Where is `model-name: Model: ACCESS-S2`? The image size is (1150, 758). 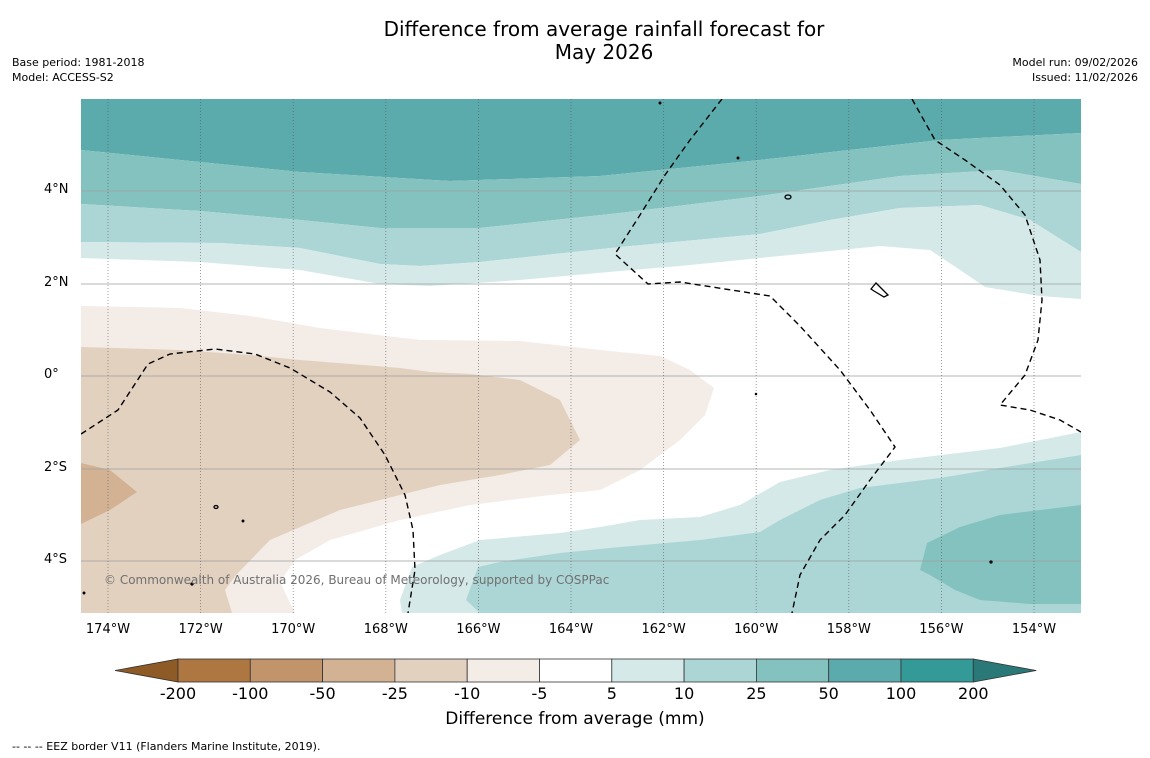
model-name: Model: ACCESS-S2 is located at coordinates (63, 77).